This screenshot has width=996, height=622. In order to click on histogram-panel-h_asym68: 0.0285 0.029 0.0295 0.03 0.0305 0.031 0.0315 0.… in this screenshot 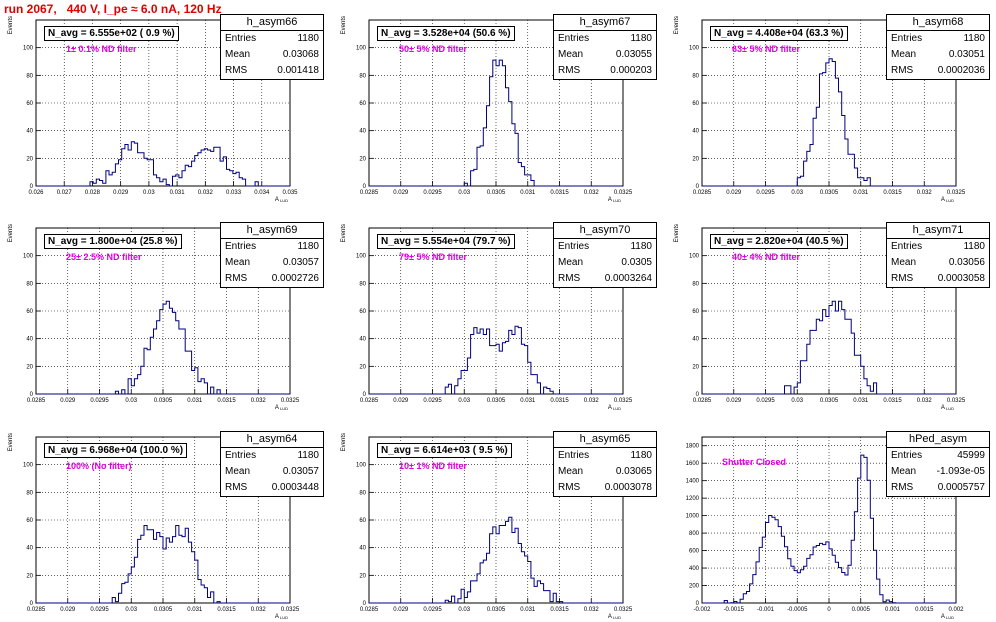, I will do `click(832, 108)`.